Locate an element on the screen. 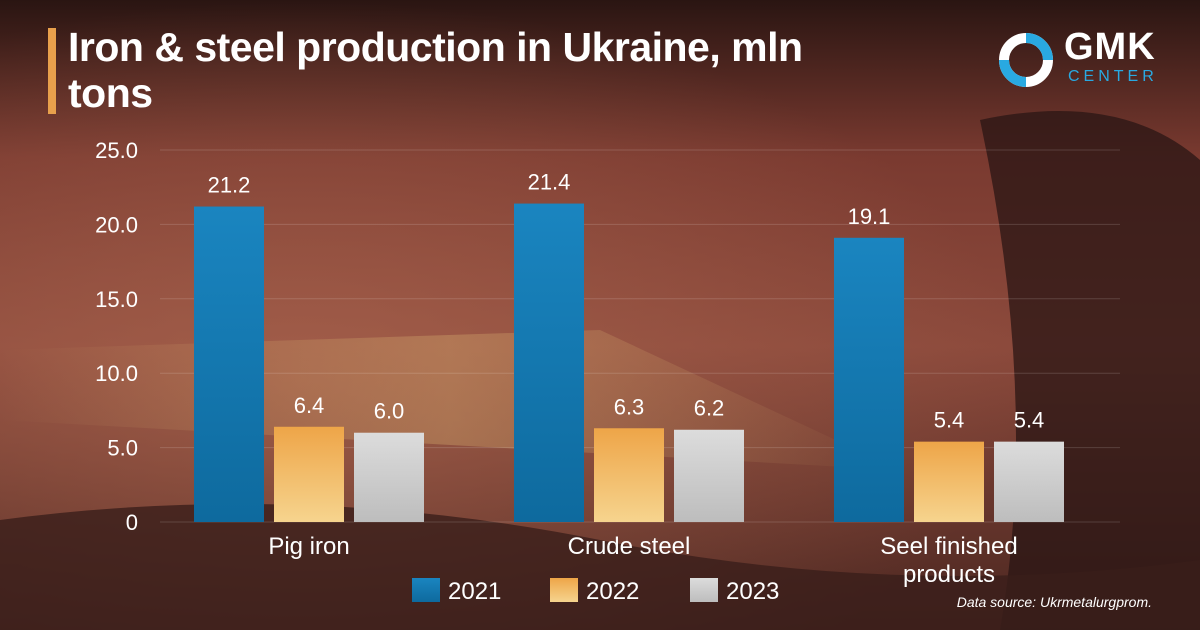 This screenshot has height=630, width=1200. x-tick-label: Seel finished is located at coordinates (948, 546).